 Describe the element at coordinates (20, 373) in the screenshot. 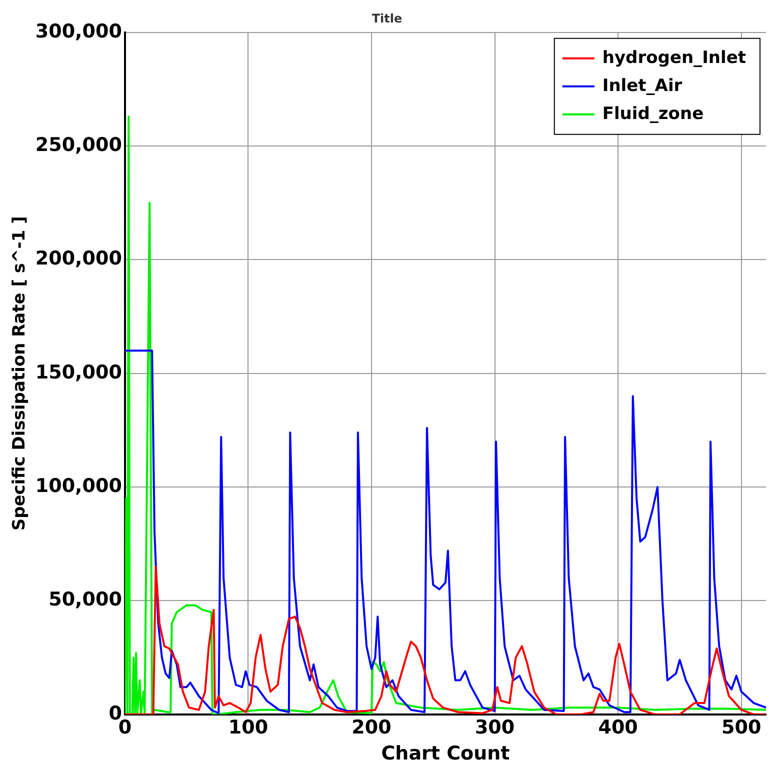

I see `y-axis-title: Specific Dissipation Rate [ s^-1 ]` at that location.